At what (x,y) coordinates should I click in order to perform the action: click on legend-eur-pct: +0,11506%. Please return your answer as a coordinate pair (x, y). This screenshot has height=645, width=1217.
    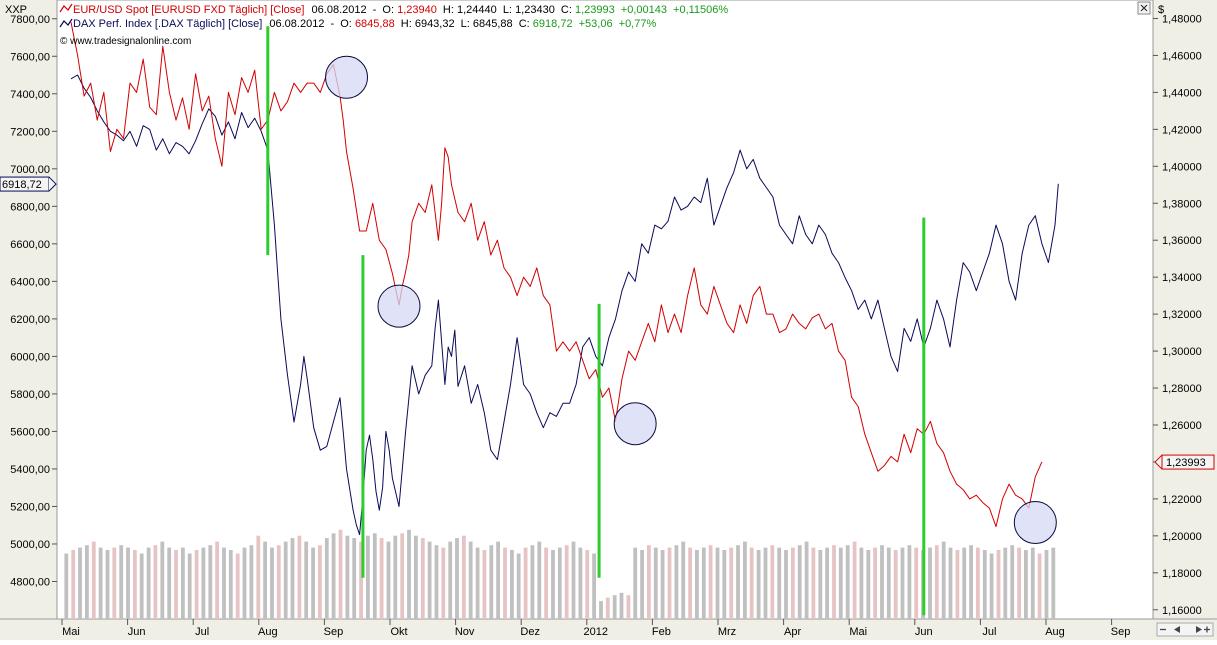
    Looking at the image, I should click on (700, 10).